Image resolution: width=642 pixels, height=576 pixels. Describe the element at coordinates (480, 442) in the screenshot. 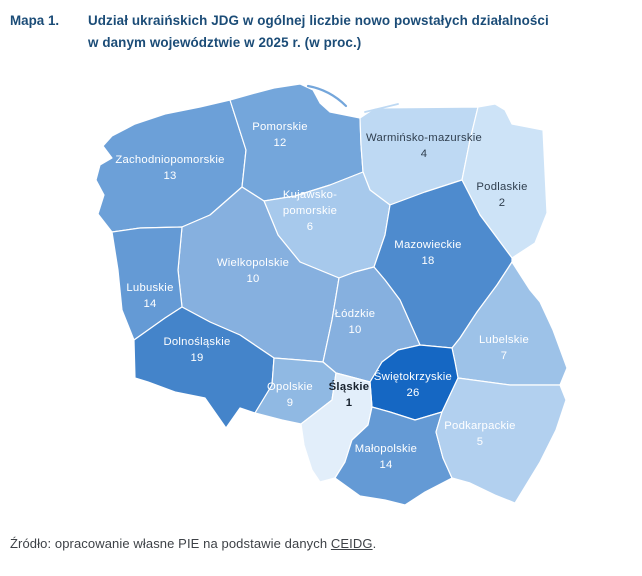

I see `region-value-podkarpackie: 5` at that location.